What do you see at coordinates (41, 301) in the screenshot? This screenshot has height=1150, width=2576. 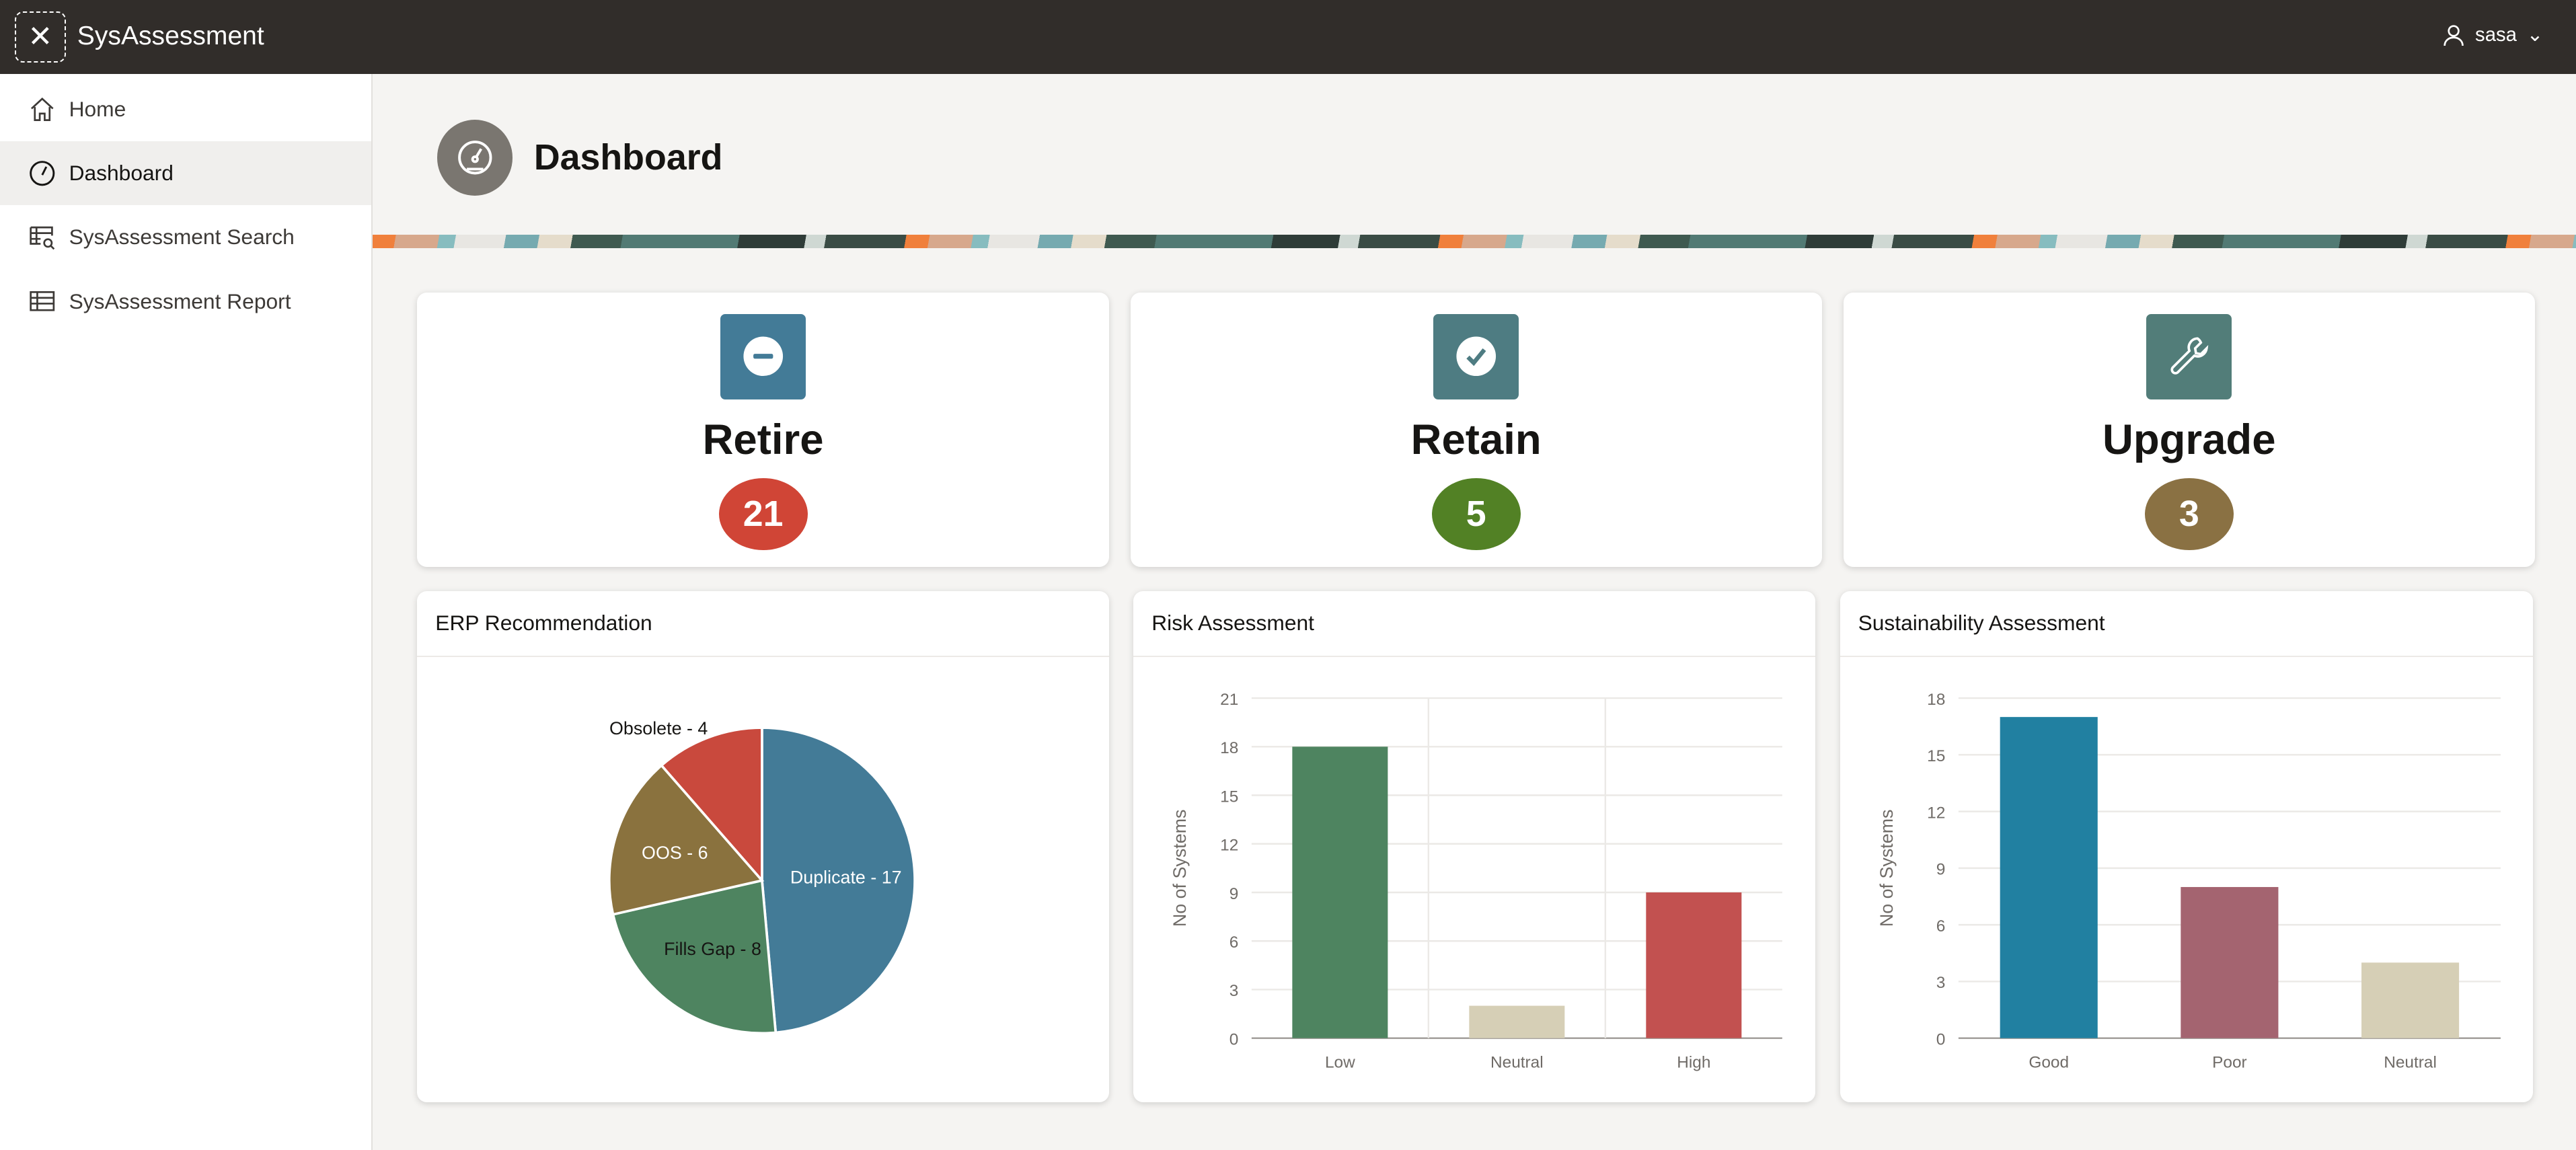 I see `table-icon` at bounding box center [41, 301].